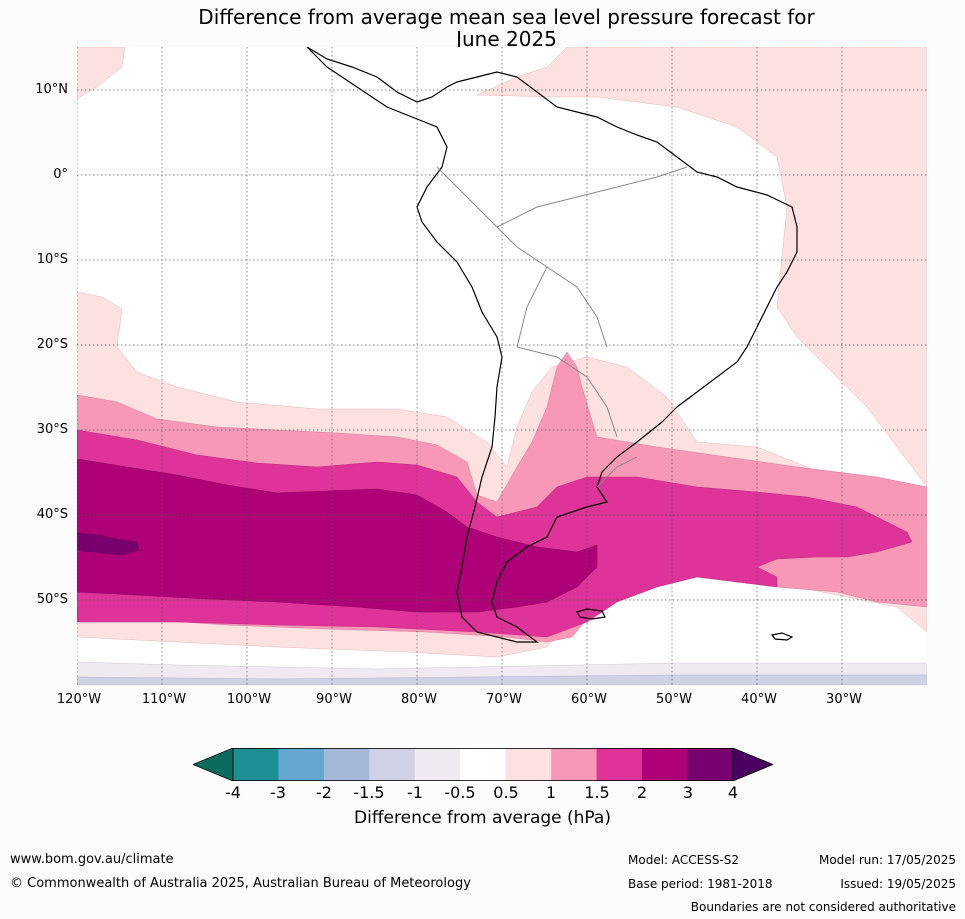 This screenshot has width=965, height=919. Describe the element at coordinates (415, 792) in the screenshot. I see `colorbar-tick-label: -1` at that location.